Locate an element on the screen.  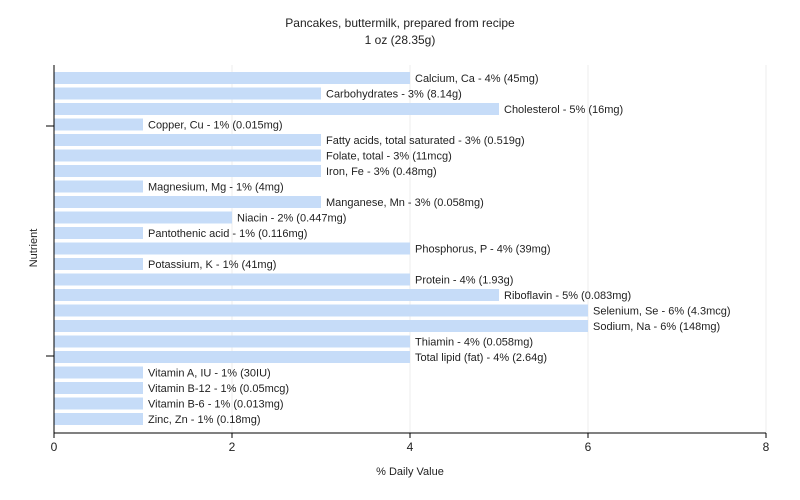
x-tick-label: 4 is located at coordinates (410, 447).